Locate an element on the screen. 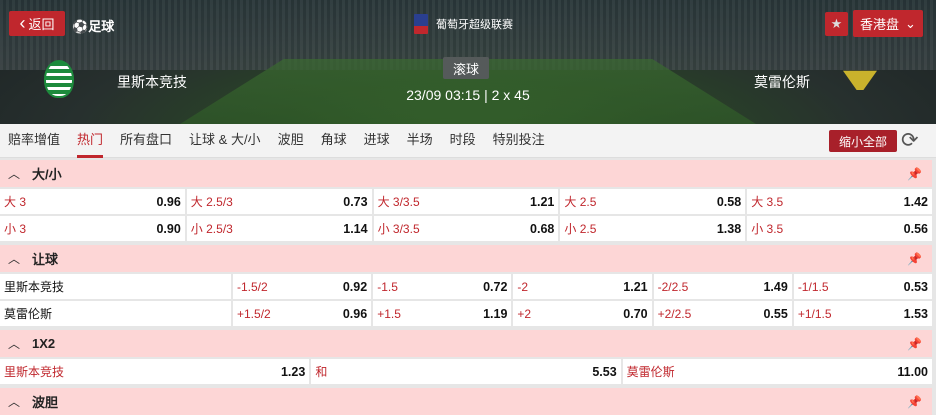 Image resolution: width=936 pixels, height=415 pixels. odds-label: 莫雷伦斯 is located at coordinates (650, 372).